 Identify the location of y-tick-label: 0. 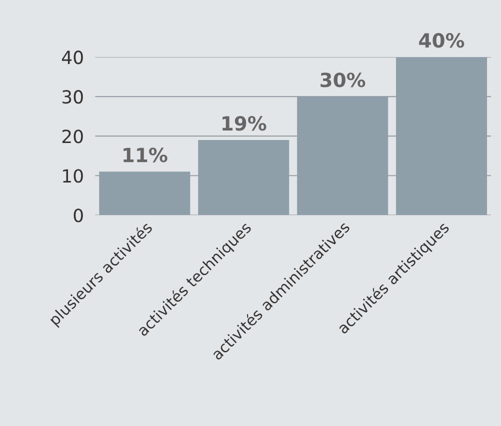
(78, 215).